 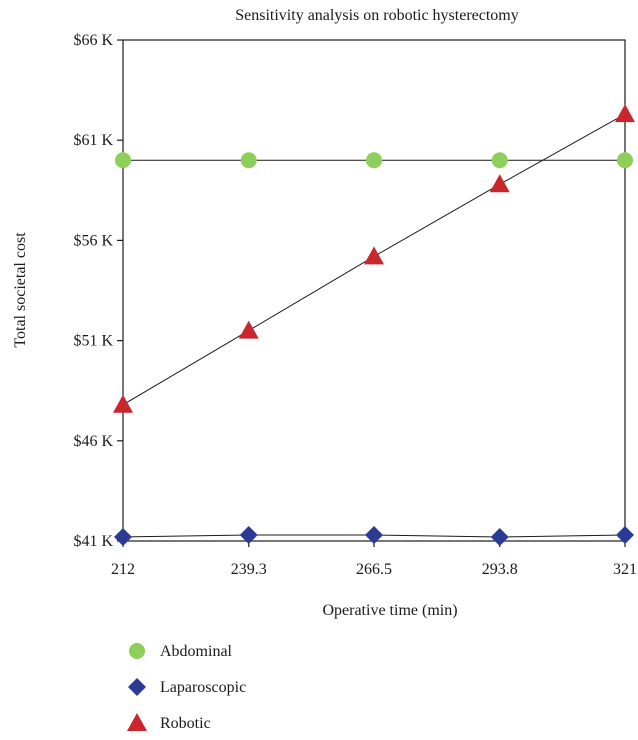 I want to click on legend-robotic-label: Robotic, so click(x=185, y=723).